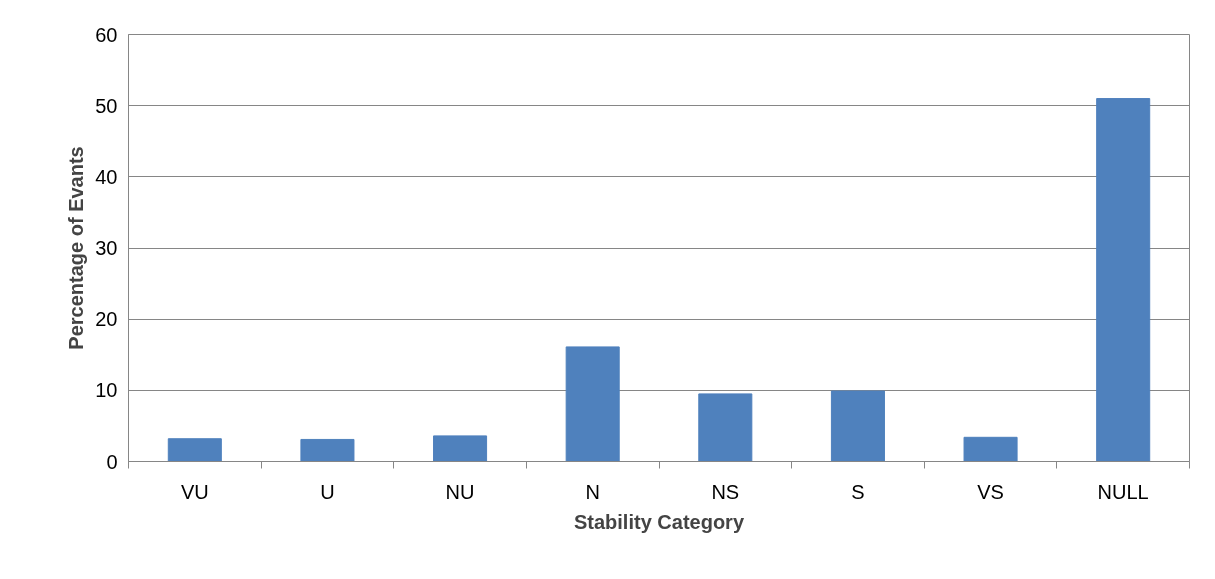  Describe the element at coordinates (858, 491) in the screenshot. I see `x-tick-label: S` at that location.